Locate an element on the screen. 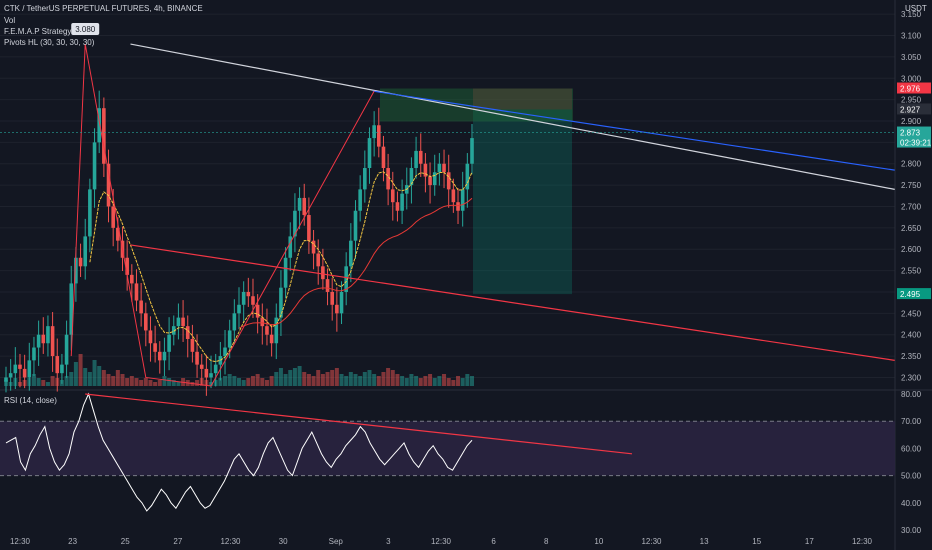 This screenshot has width=932, height=550. price-tag-label: 2.976 is located at coordinates (910, 89).